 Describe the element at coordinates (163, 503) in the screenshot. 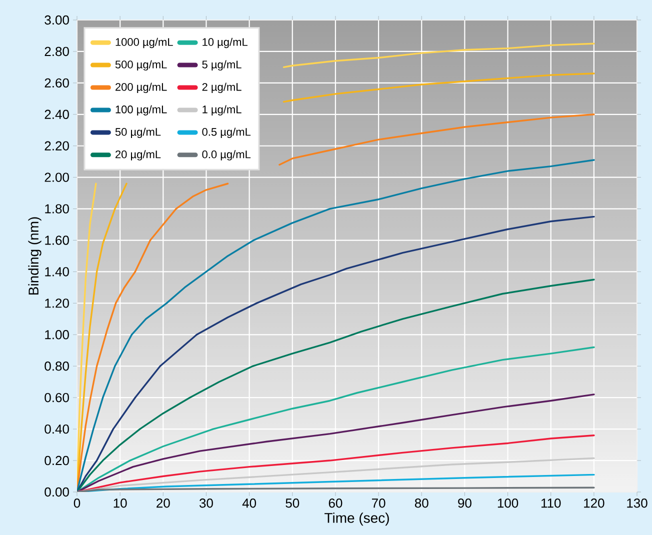

I see `x-tick-label: 20` at that location.